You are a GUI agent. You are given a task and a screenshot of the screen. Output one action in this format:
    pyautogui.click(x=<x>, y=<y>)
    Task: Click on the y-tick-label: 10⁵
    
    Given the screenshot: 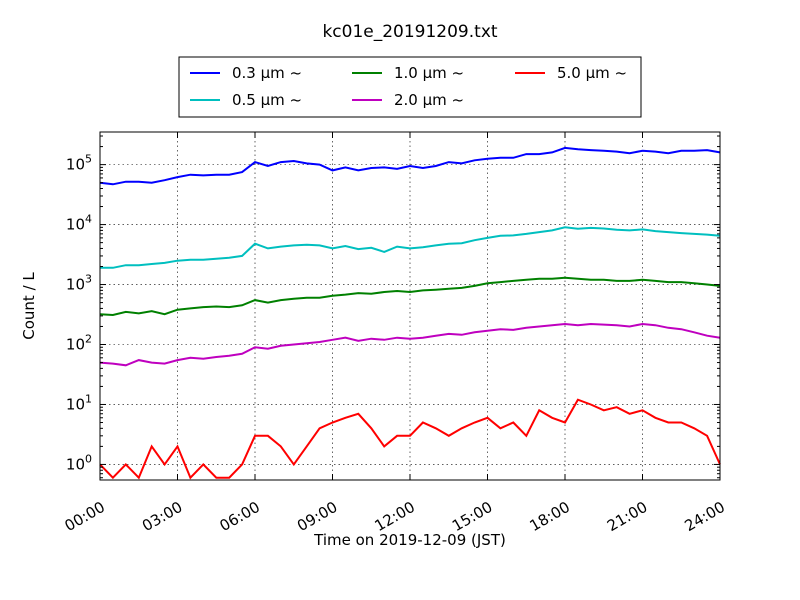 What is the action you would take?
    pyautogui.click(x=79, y=163)
    